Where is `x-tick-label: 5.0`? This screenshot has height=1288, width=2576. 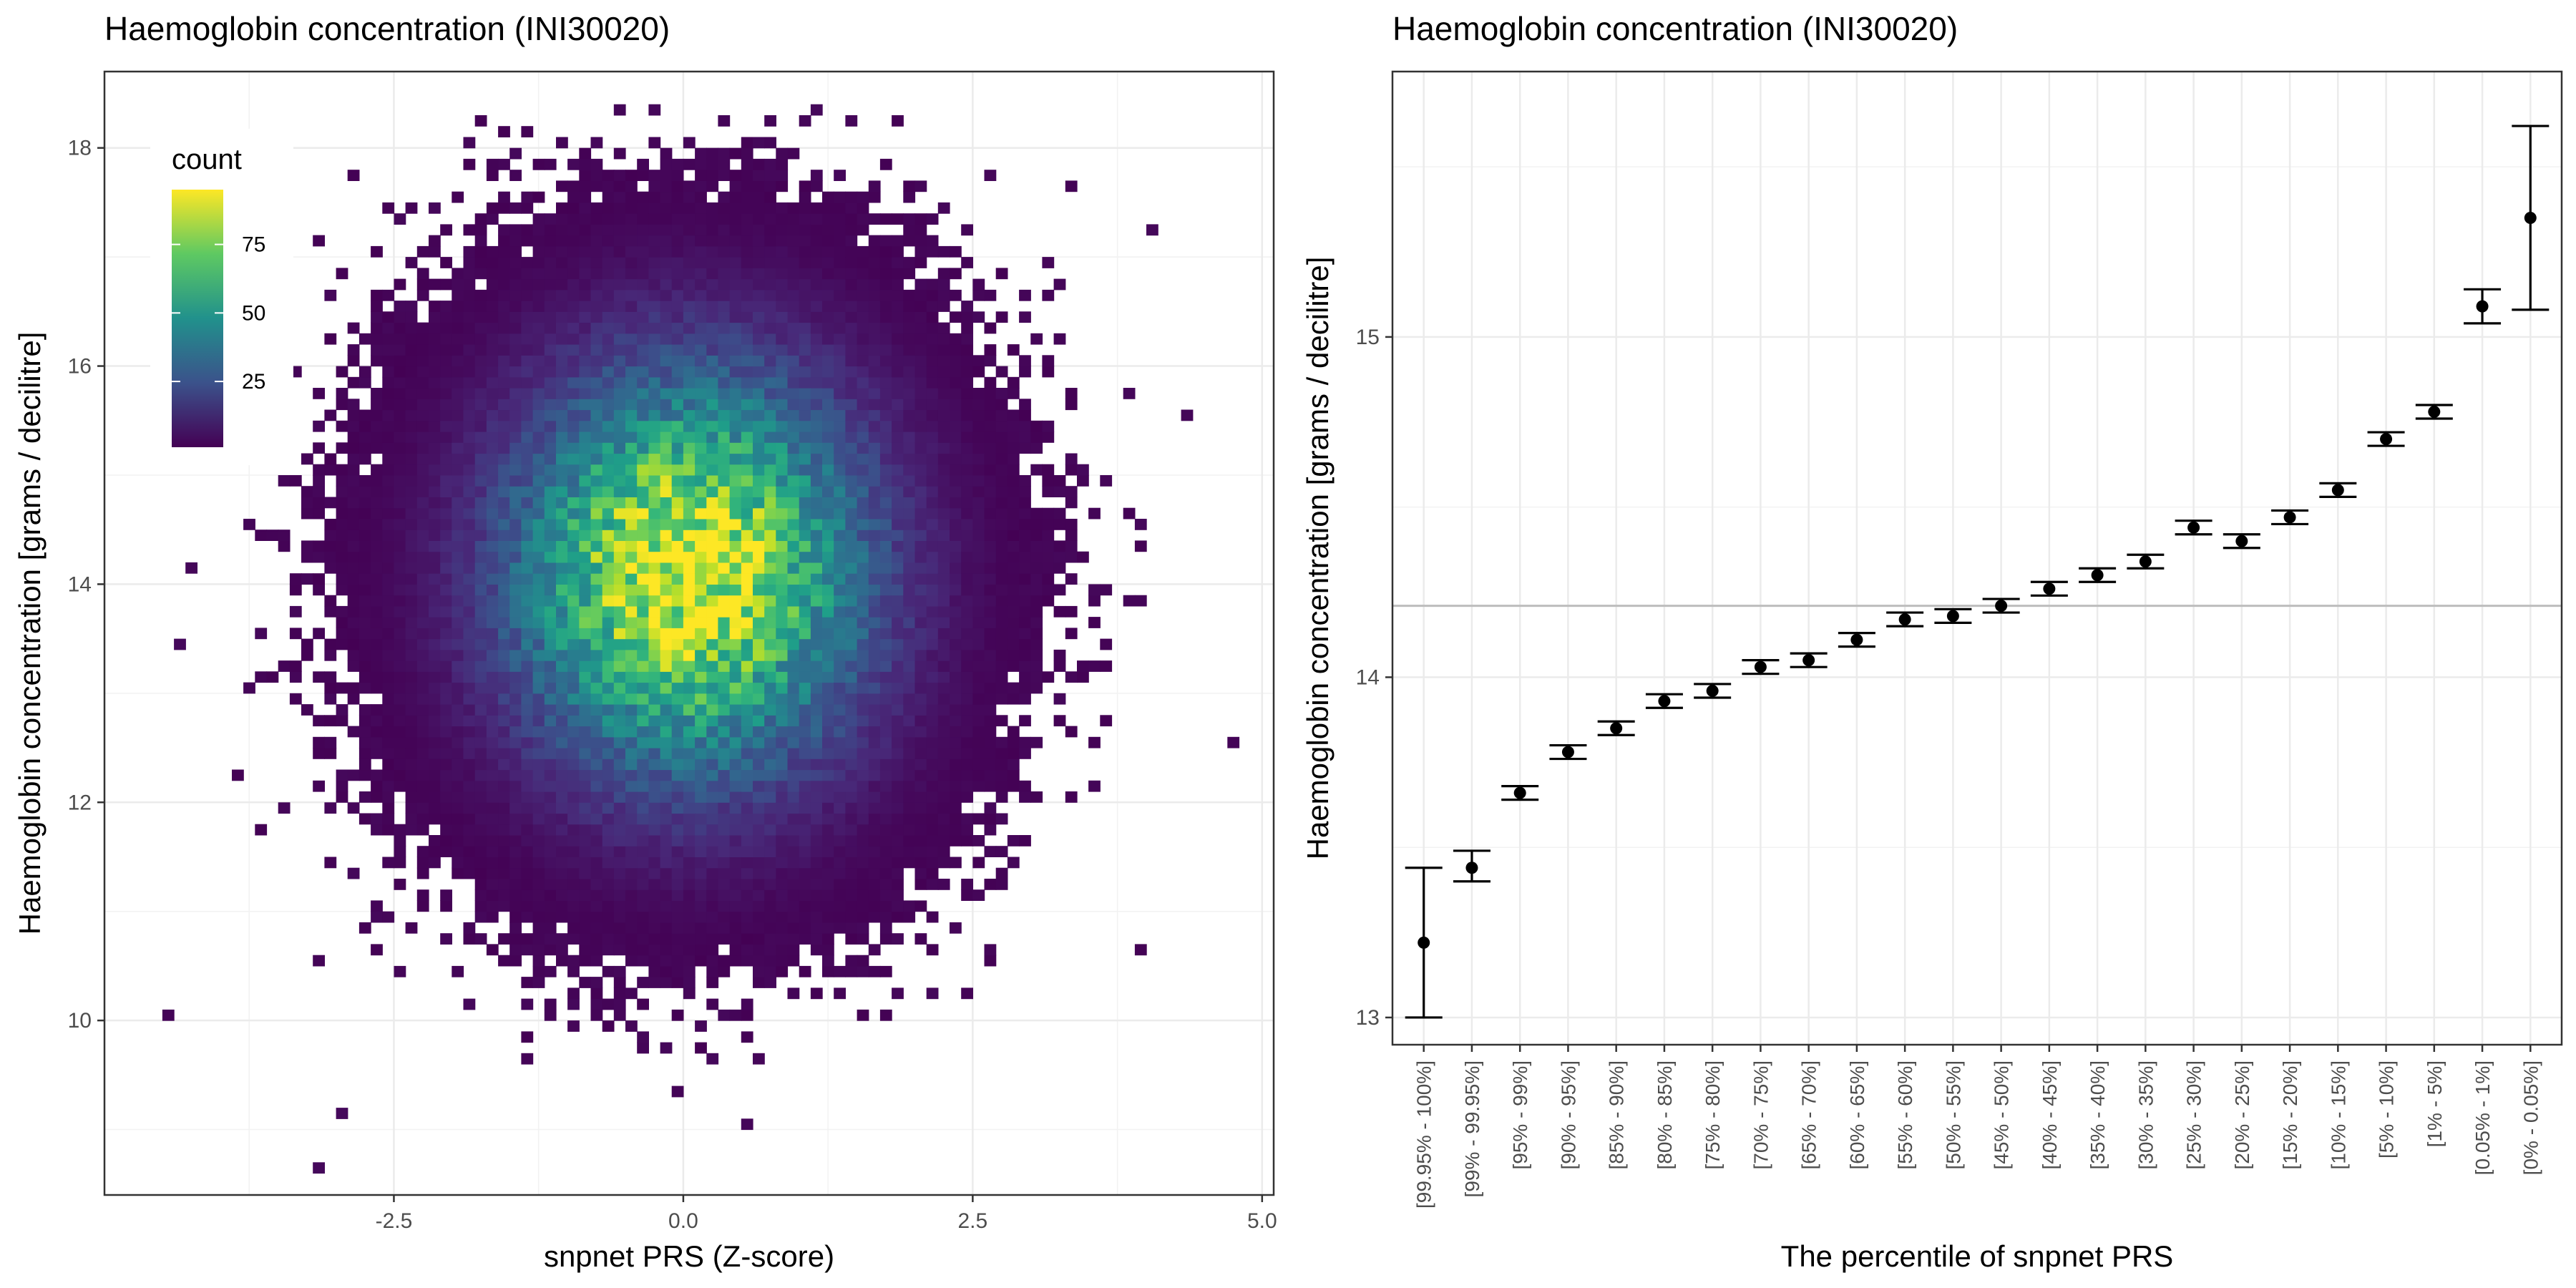 x-tick-label: 5.0 is located at coordinates (1262, 1221).